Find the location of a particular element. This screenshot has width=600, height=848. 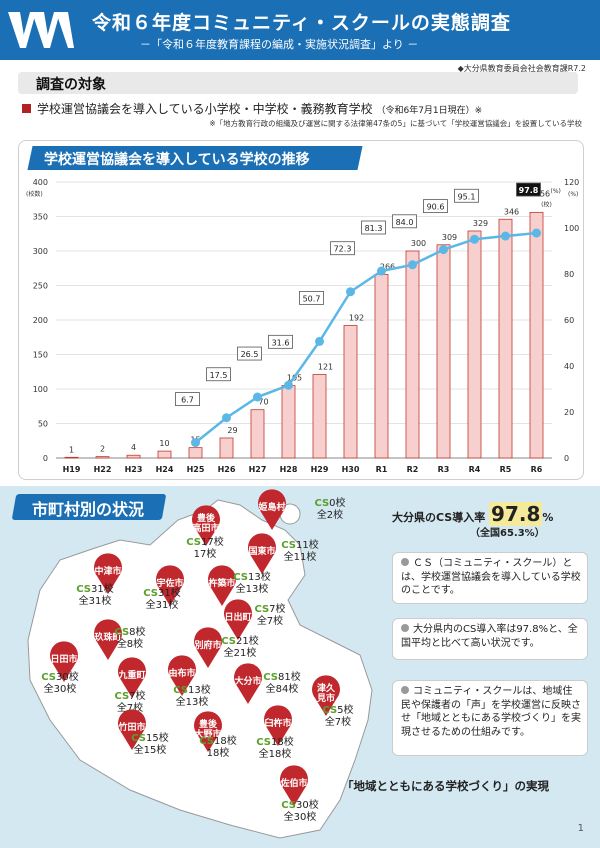

y-left-tick-label: 300 is located at coordinates (40, 251).